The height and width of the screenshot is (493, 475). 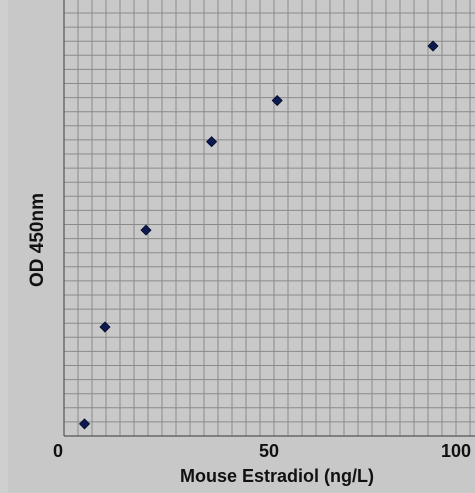 What do you see at coordinates (37, 240) in the screenshot?
I see `y-axis-label: OD 450nm` at bounding box center [37, 240].